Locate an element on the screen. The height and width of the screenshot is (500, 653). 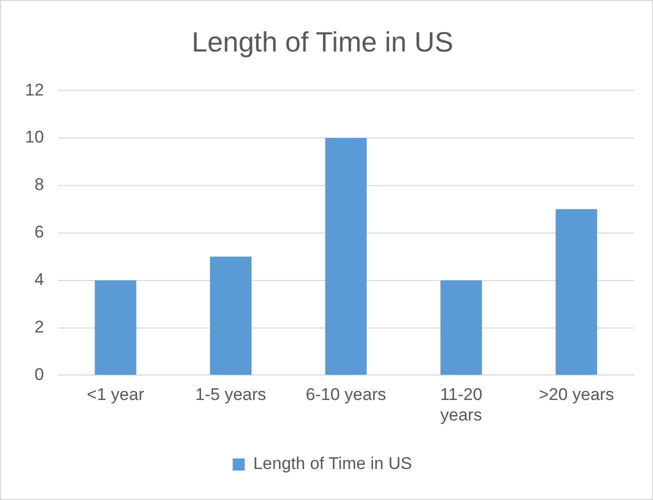
y-tick-label: 4 is located at coordinates (39, 280).